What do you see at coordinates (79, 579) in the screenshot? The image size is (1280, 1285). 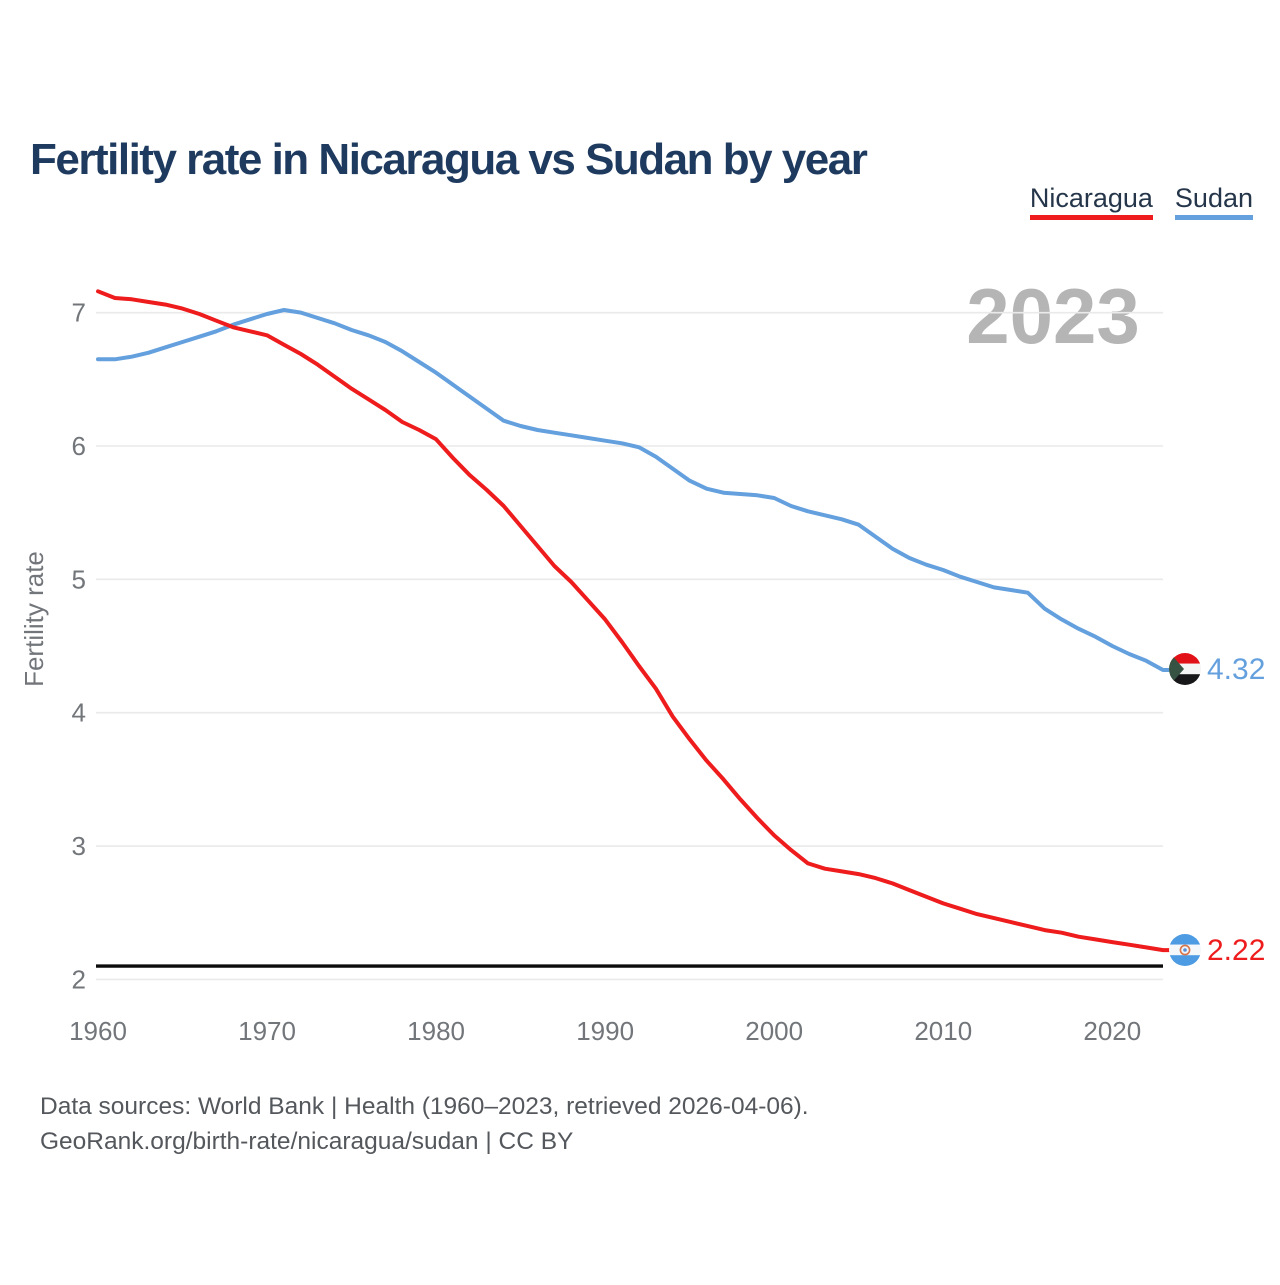 I see `y-tick-label: 5` at bounding box center [79, 579].